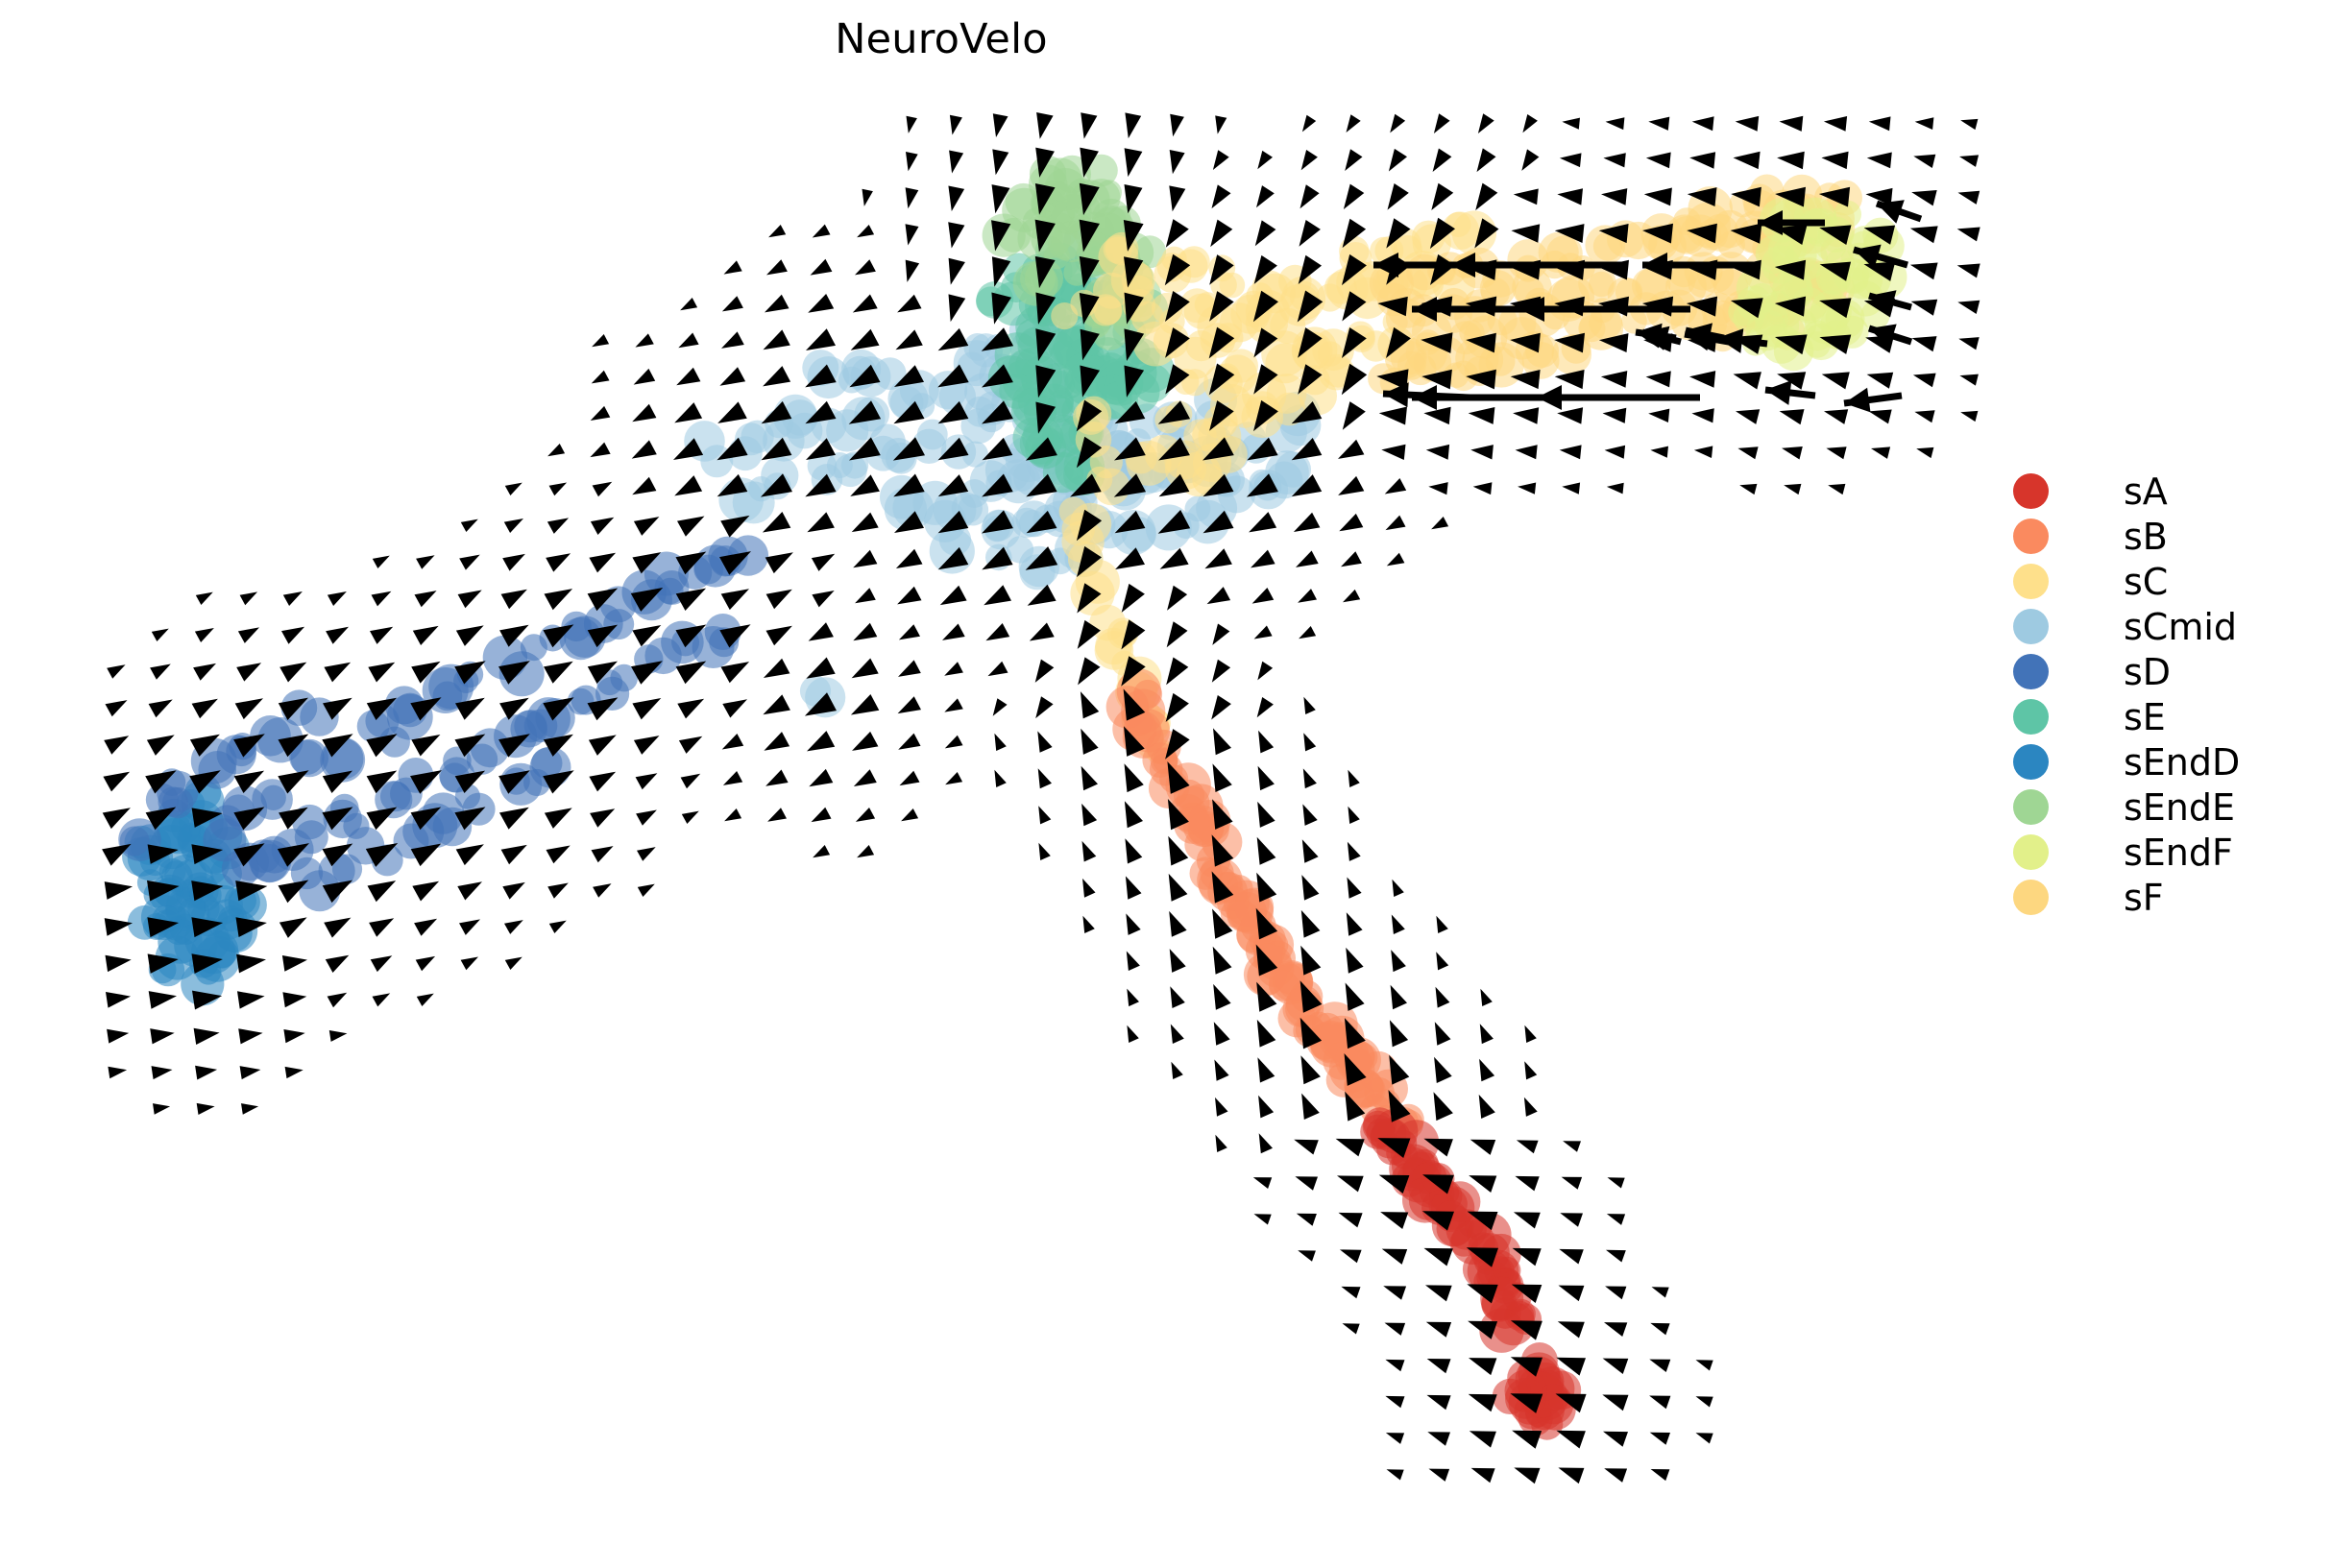 This screenshot has height=1568, width=2332. What do you see at coordinates (2163, 581) in the screenshot?
I see `legend-item: sC` at bounding box center [2163, 581].